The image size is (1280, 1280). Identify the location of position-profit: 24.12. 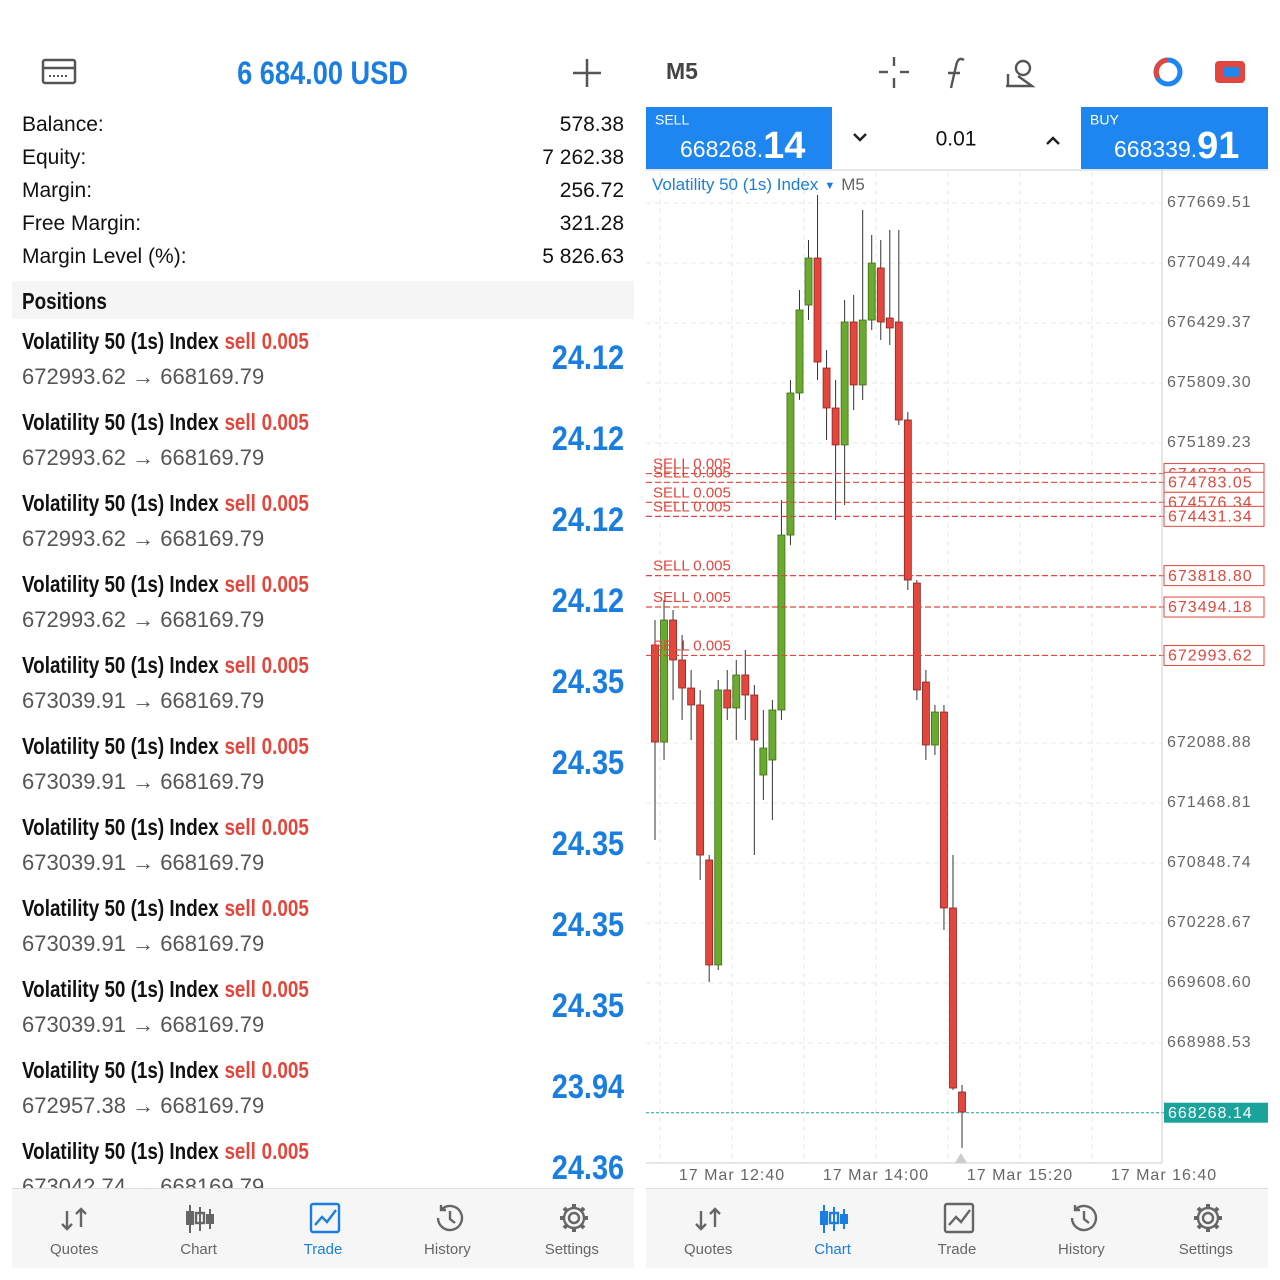
(587, 520).